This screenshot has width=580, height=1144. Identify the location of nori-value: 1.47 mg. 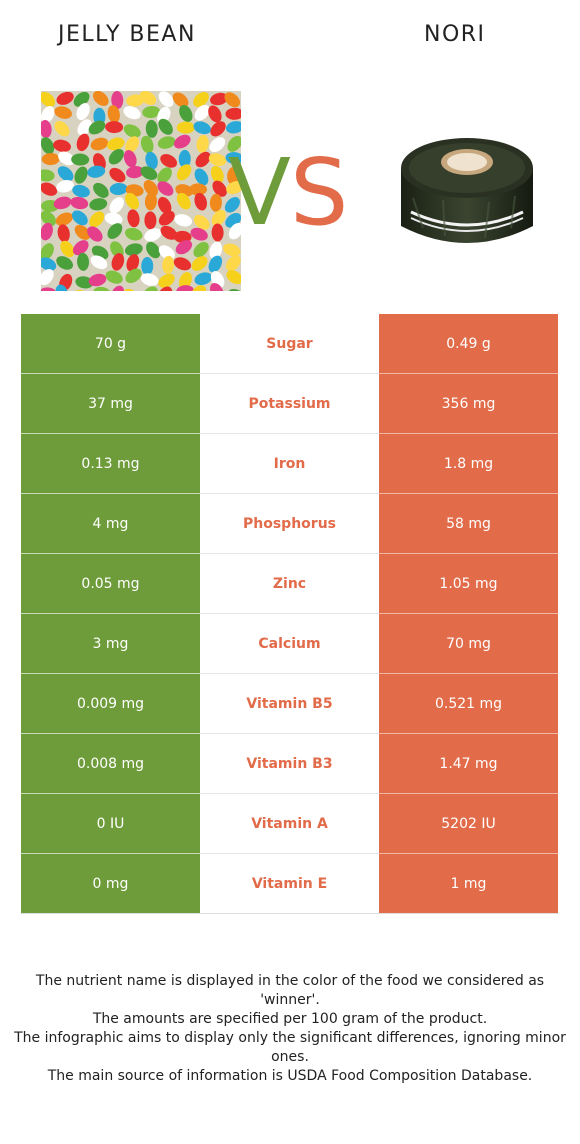
(468, 764).